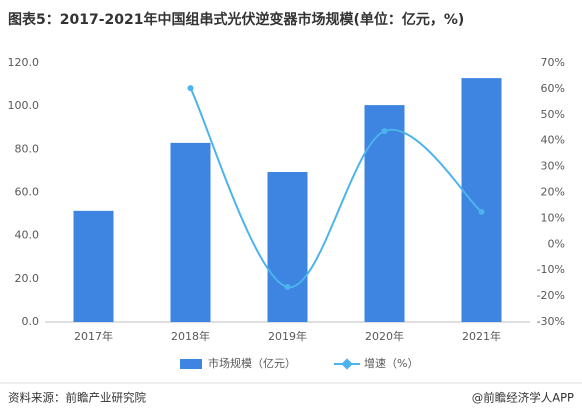  What do you see at coordinates (481, 336) in the screenshot?
I see `x-tick-label: 2021年` at bounding box center [481, 336].